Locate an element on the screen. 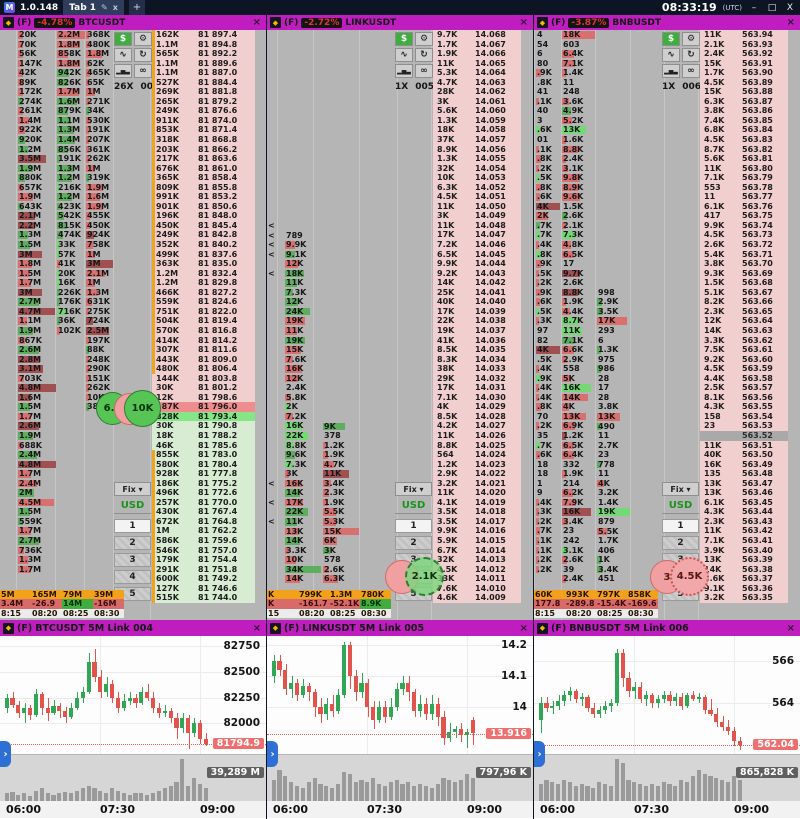 The height and width of the screenshot is (819, 800). price-cell: 14.045 is located at coordinates (490, 254).